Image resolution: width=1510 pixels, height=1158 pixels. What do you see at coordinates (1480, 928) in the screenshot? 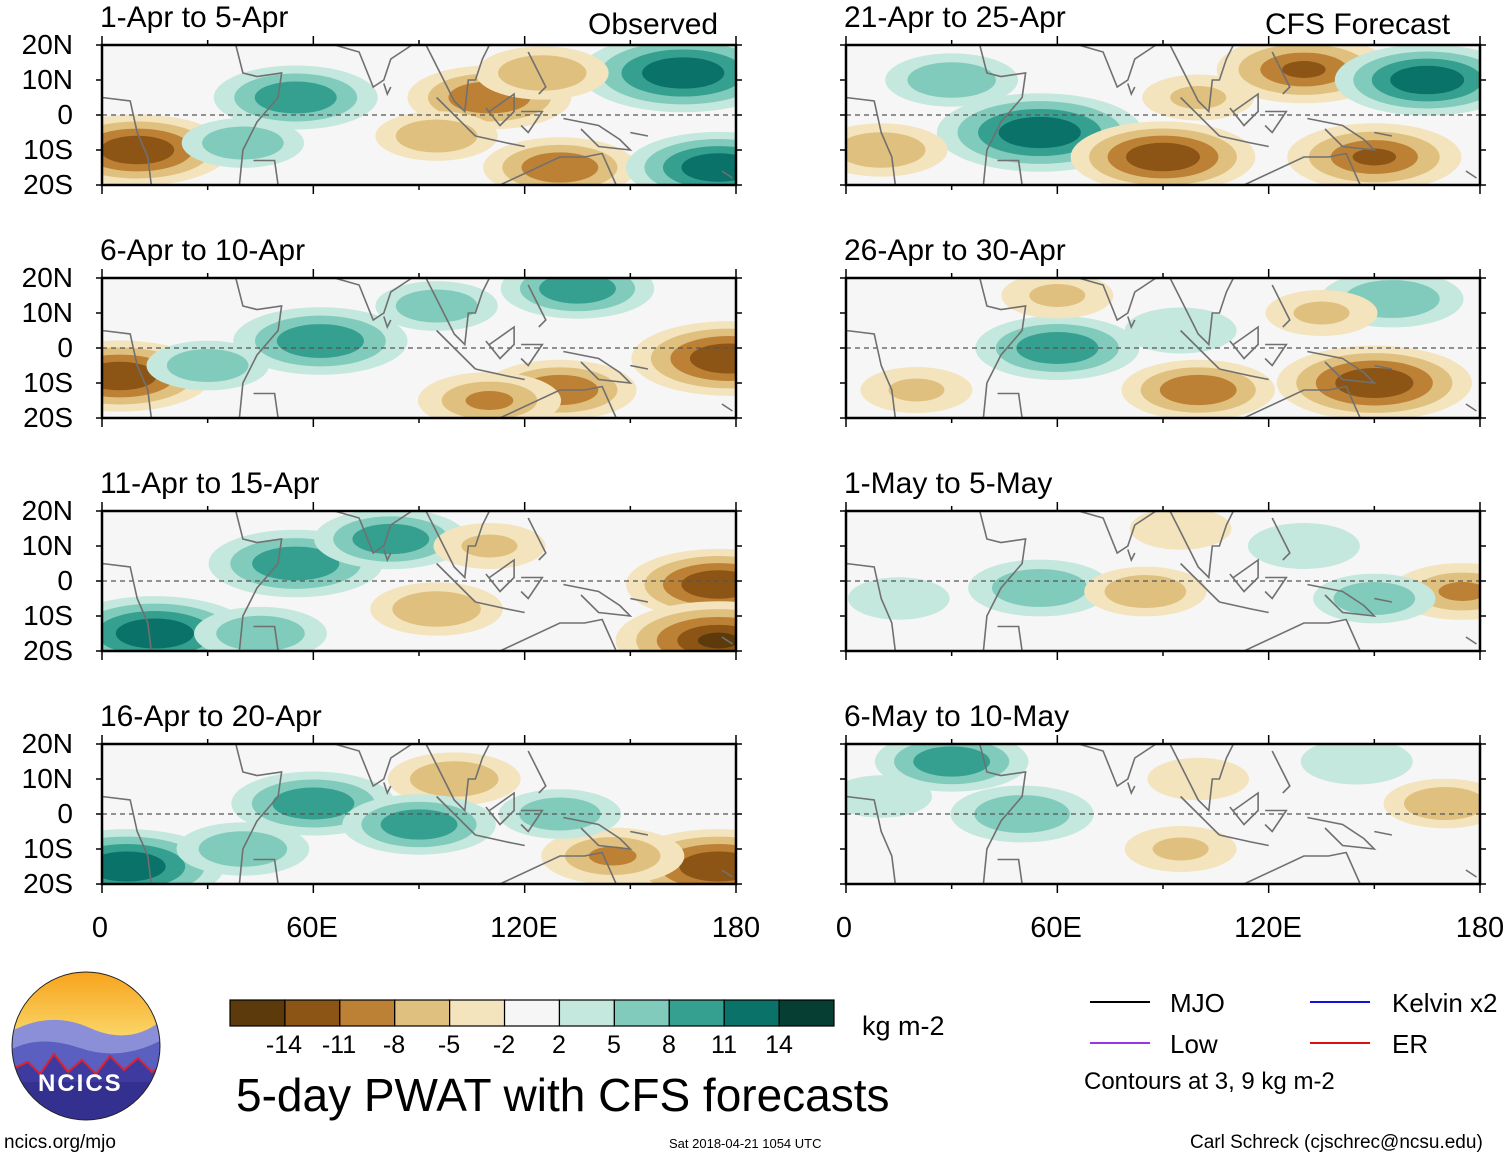
I see `xtick-label-right-180: 180` at bounding box center [1480, 928].